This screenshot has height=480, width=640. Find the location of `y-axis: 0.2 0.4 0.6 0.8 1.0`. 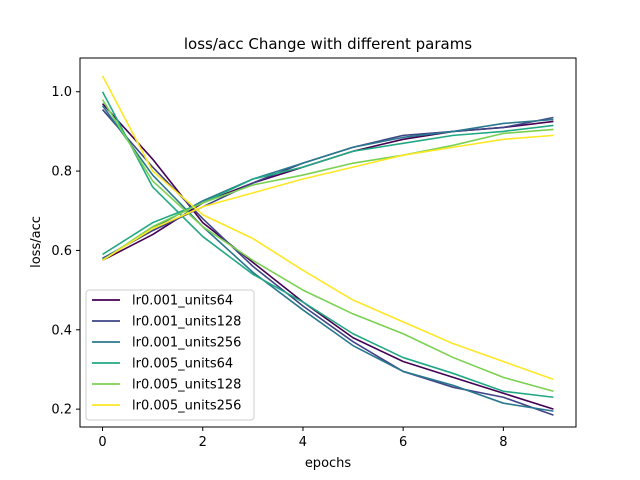

y-axis: 0.2 0.4 0.6 0.8 1.0 is located at coordinates (65, 251).